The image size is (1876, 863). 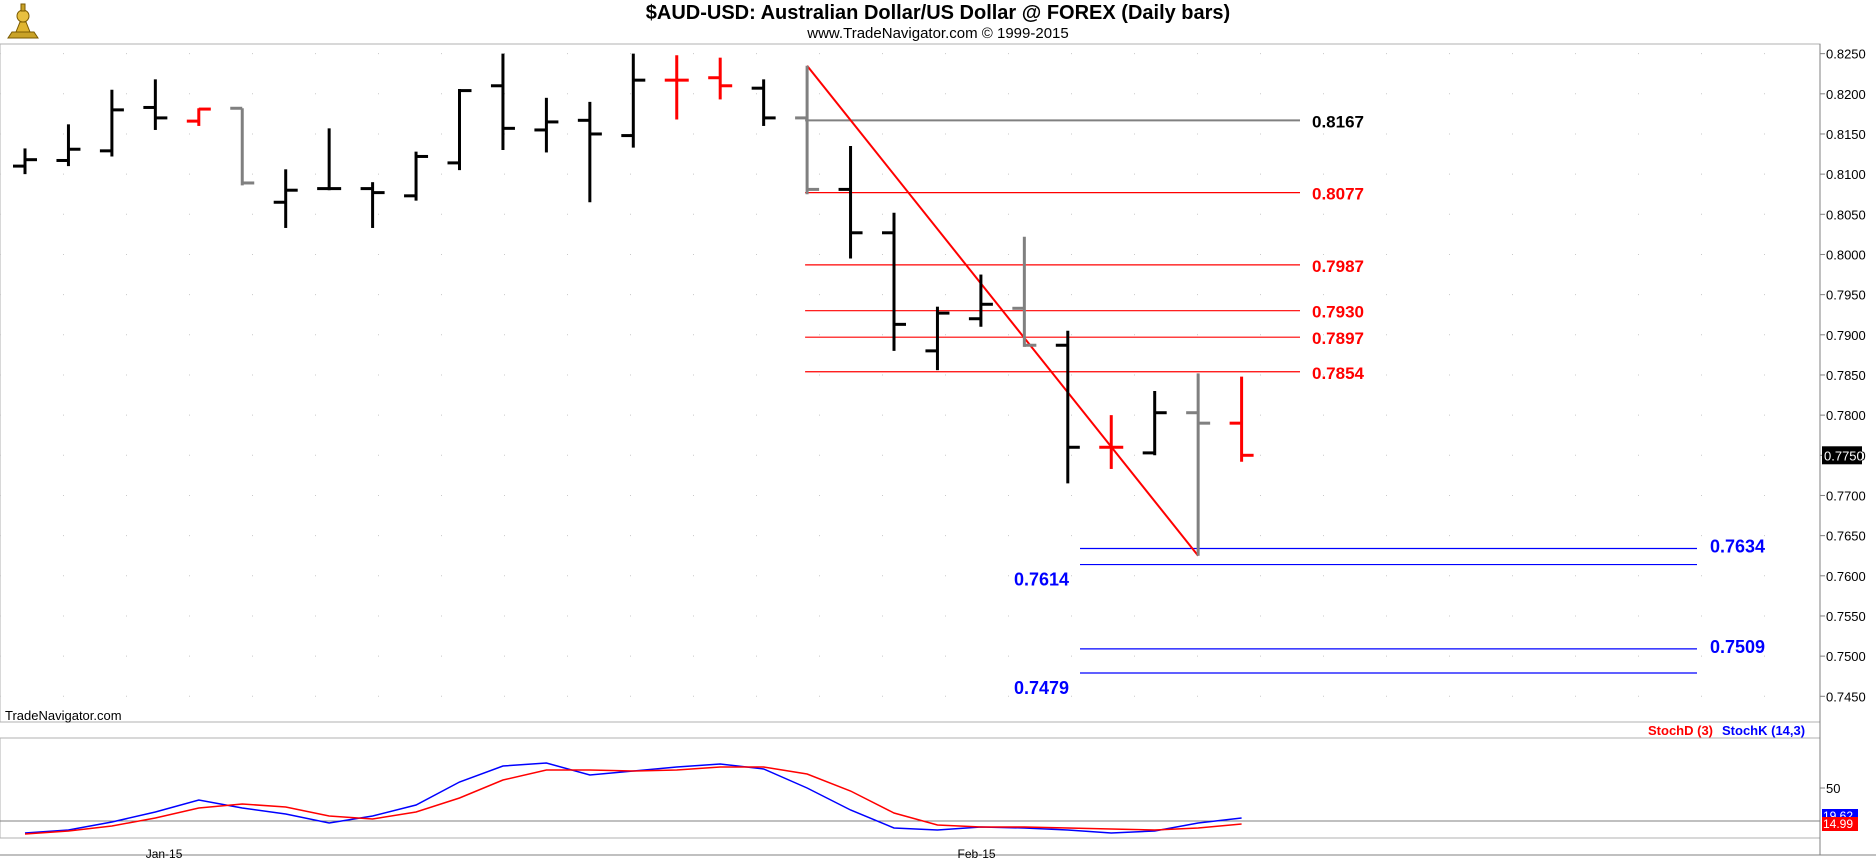 What do you see at coordinates (1737, 546) in the screenshot?
I see `support-level-label: 0.7634` at bounding box center [1737, 546].